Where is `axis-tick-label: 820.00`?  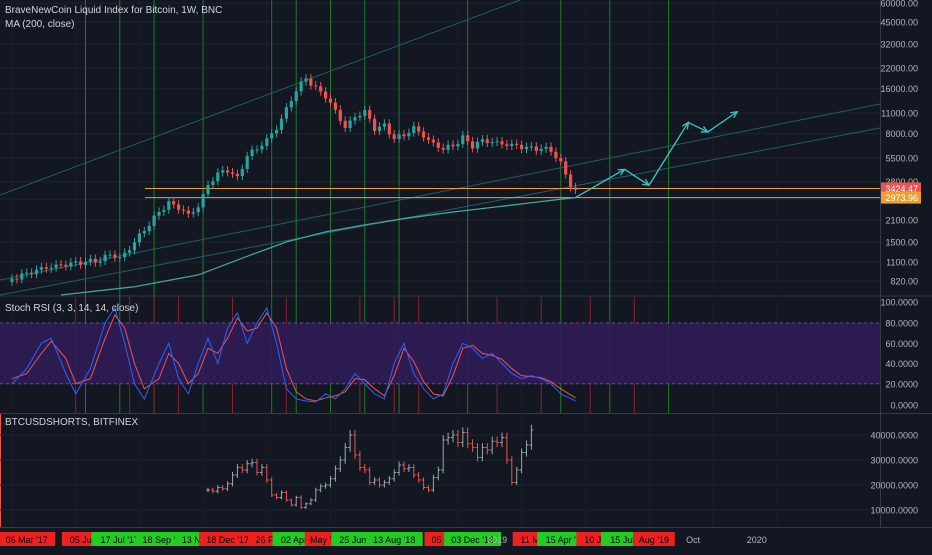
axis-tick-label: 820.00 is located at coordinates (904, 281).